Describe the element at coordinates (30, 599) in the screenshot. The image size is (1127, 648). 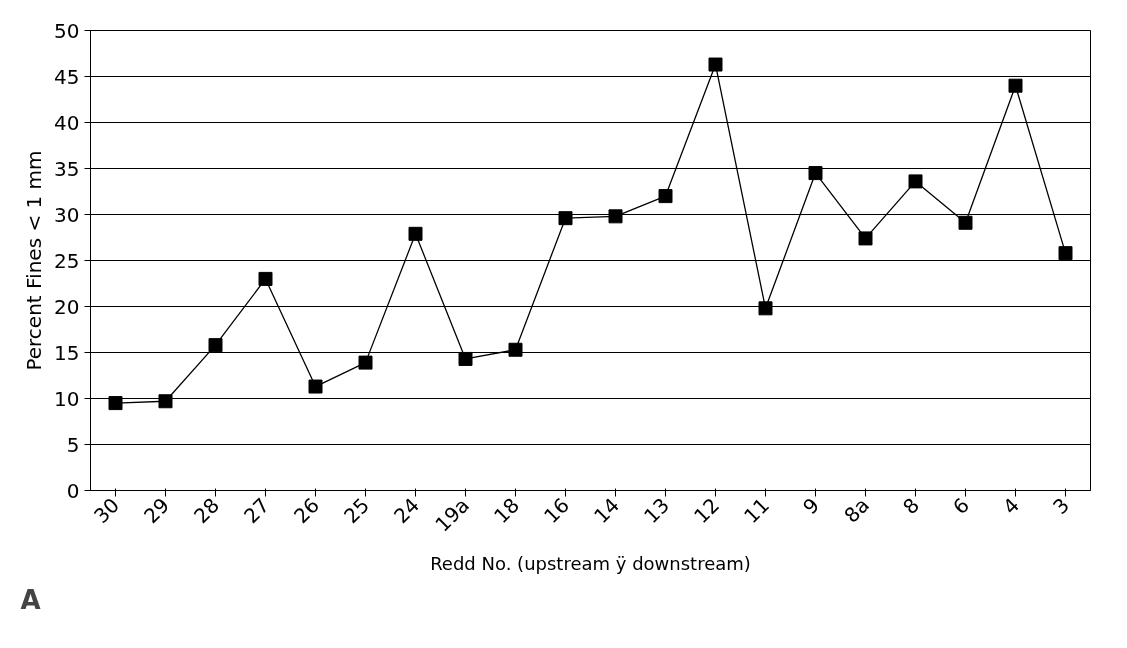
I see `text: A` at that location.